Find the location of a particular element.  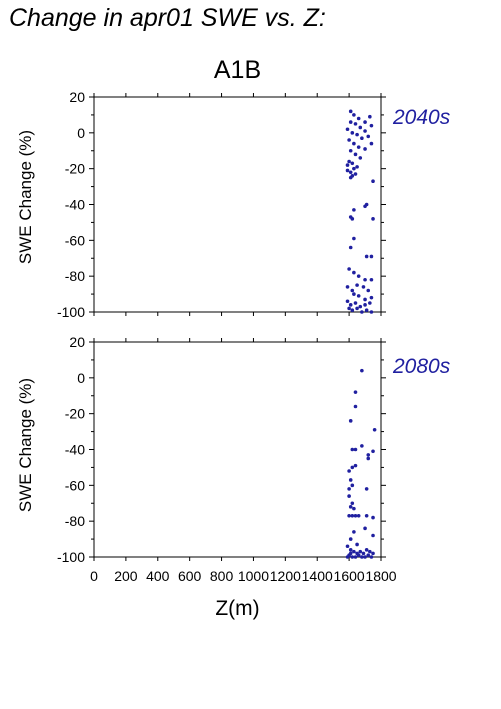

figure-heading: Change in apr01 SWE vs. Z: is located at coordinates (167, 18).